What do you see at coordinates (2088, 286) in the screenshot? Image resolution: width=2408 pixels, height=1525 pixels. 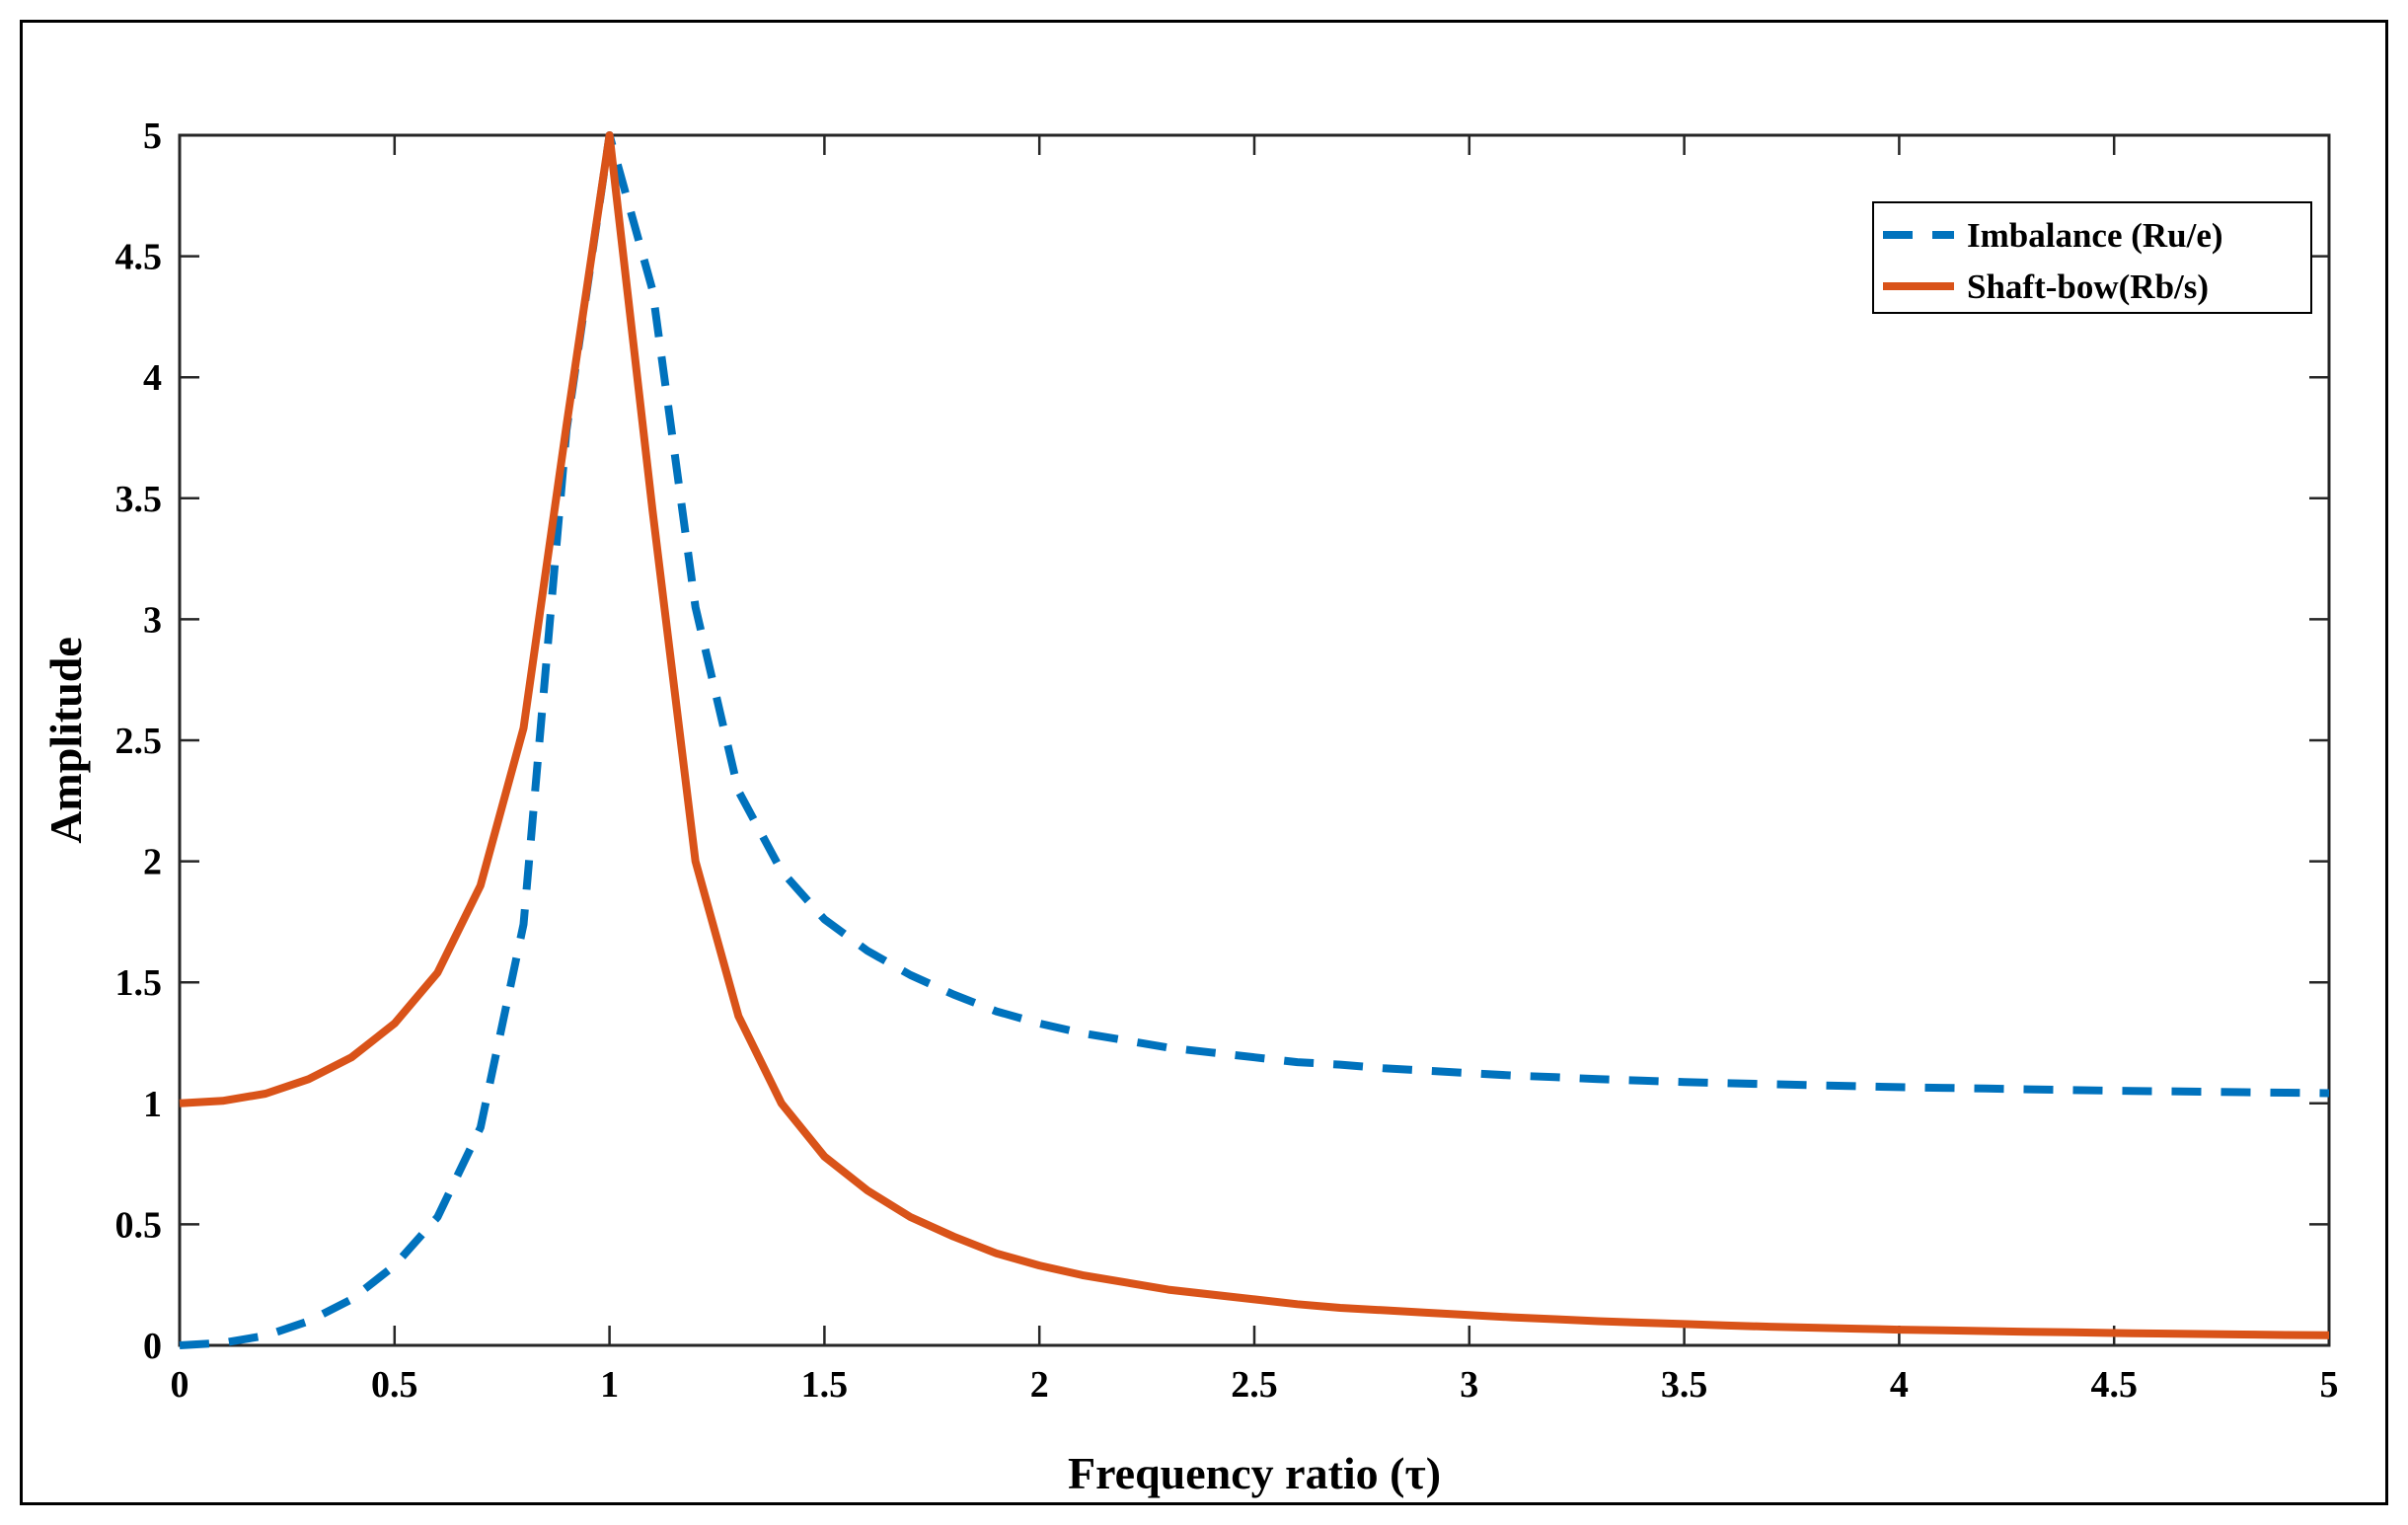 I see `legend-label-shaft-bow: Shaft-bow(Rb/s)` at bounding box center [2088, 286].